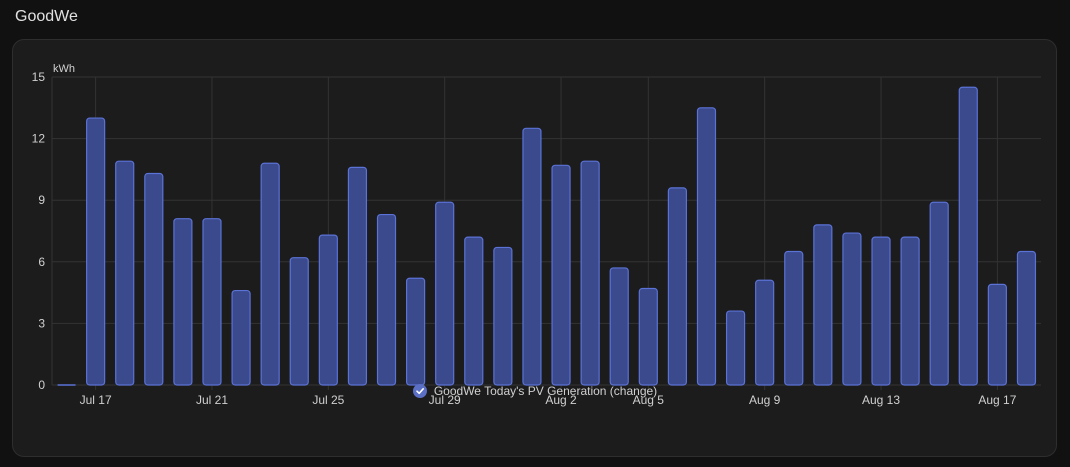 This screenshot has width=1070, height=467. I want to click on legend-label: GoodWe Today's PV Generation (change), so click(545, 391).